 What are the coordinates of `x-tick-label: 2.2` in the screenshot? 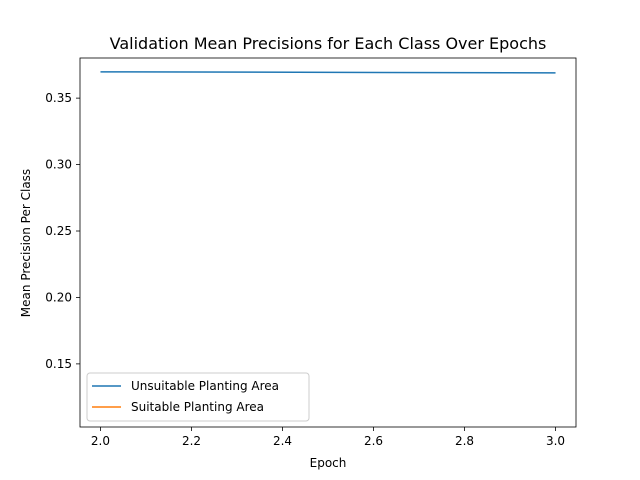 It's located at (191, 441).